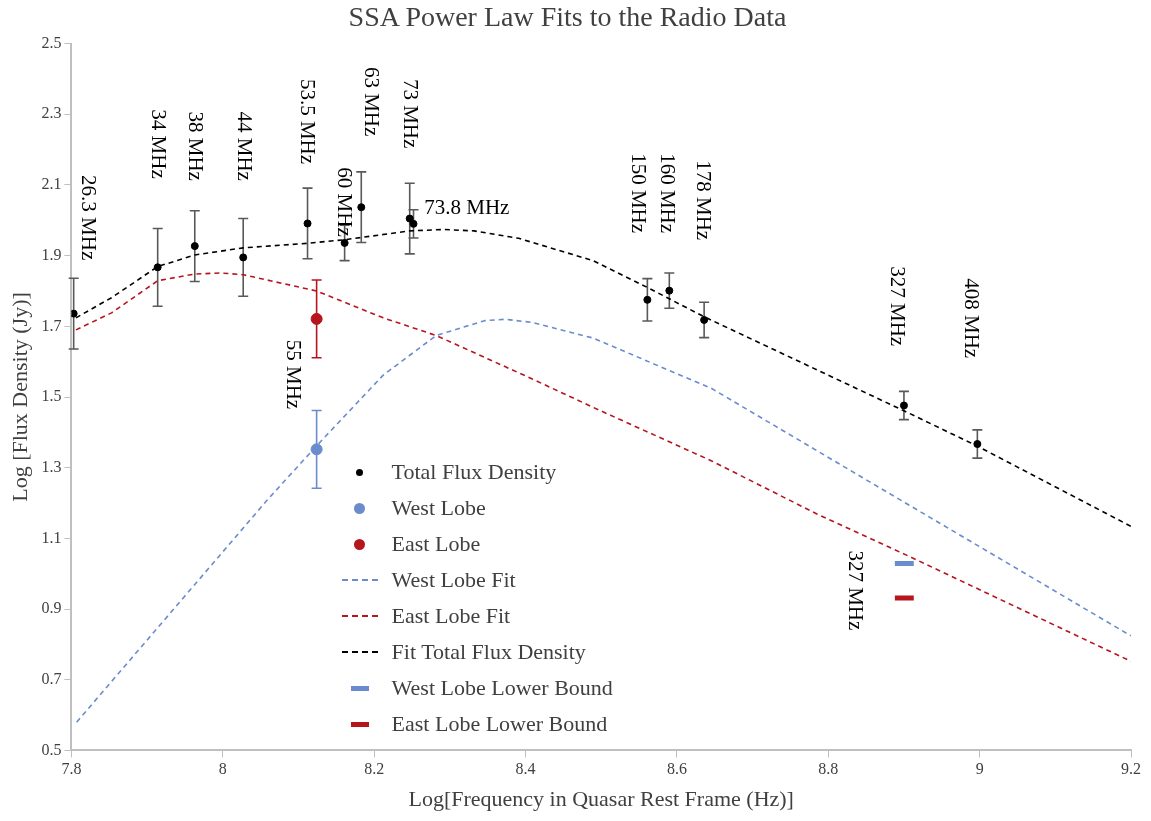 The image size is (1151, 821). What do you see at coordinates (19, 397) in the screenshot?
I see `y-axis-title: Log [Flux Density (Jy)]` at bounding box center [19, 397].